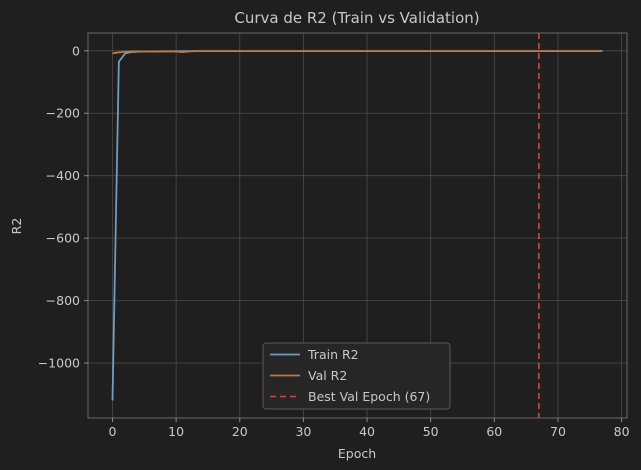 Image resolution: width=641 pixels, height=470 pixels. Describe the element at coordinates (367, 431) in the screenshot. I see `x-tick-label: 40` at that location.